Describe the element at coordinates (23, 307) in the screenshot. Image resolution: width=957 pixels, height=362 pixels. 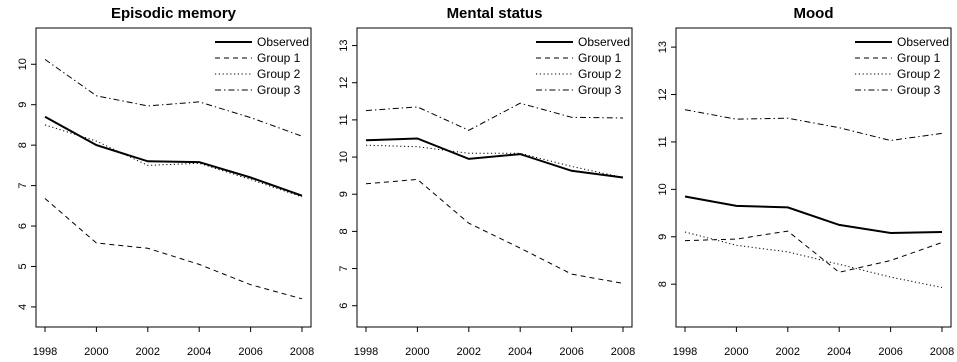
I see `y-tick-label: 4` at that location.